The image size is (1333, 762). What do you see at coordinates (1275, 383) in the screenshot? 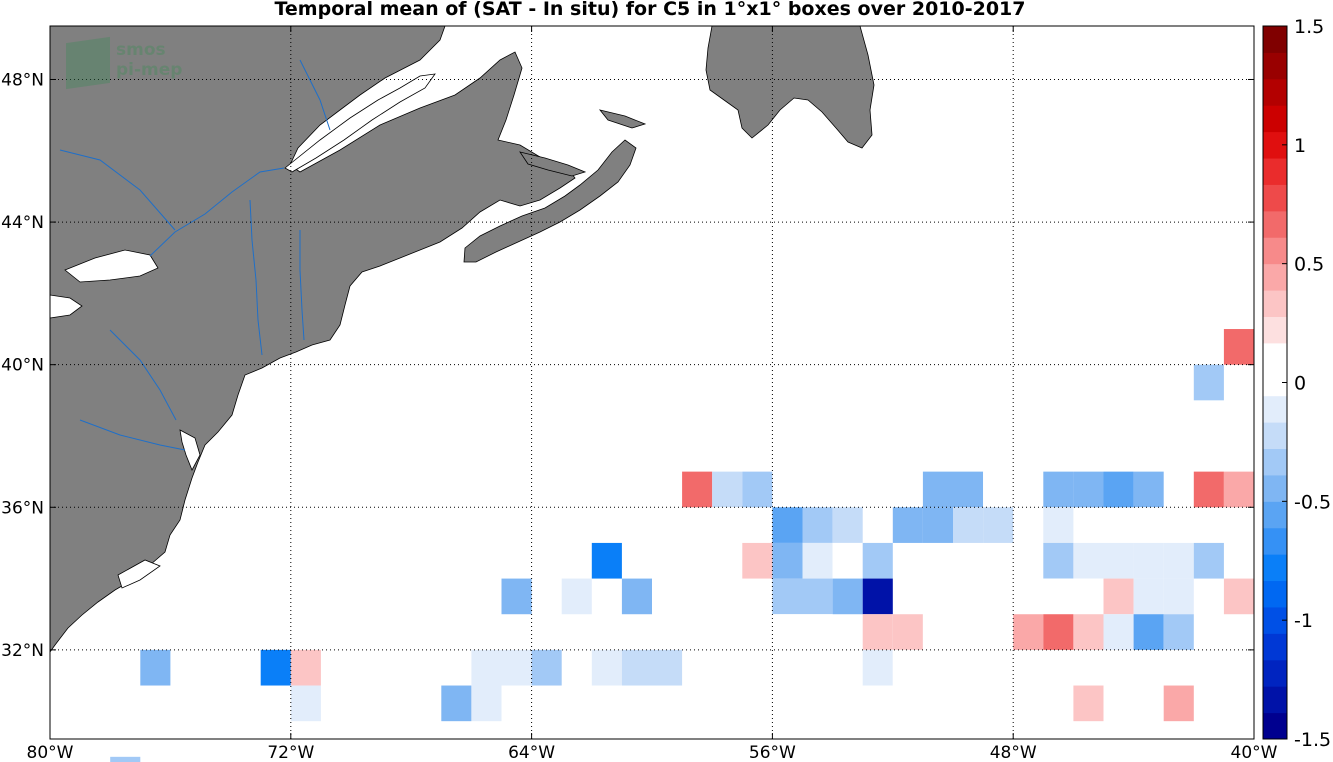
I see `colorbar-swatches` at bounding box center [1275, 383].